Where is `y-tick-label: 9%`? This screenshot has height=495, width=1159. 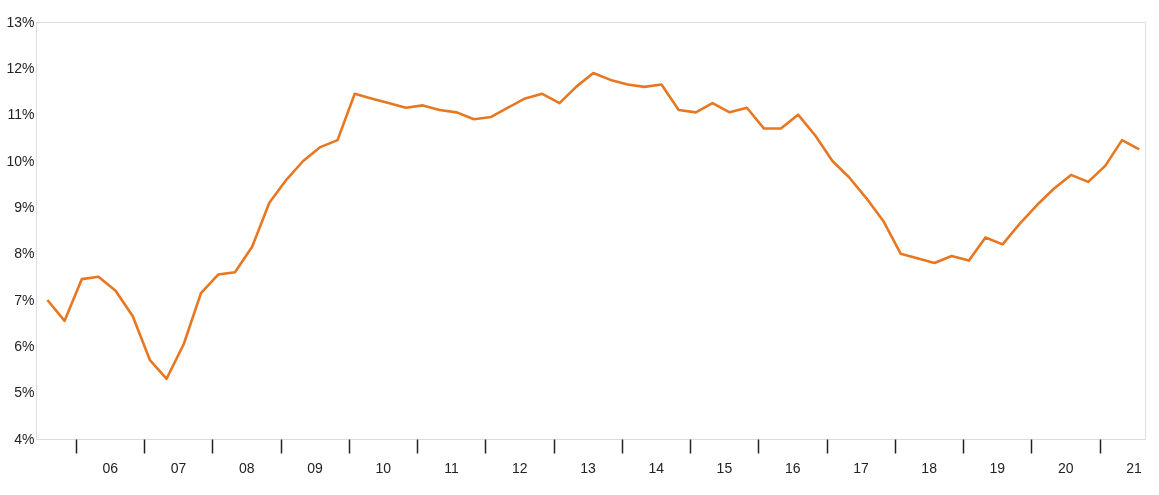 y-tick-label: 9% is located at coordinates (24, 206).